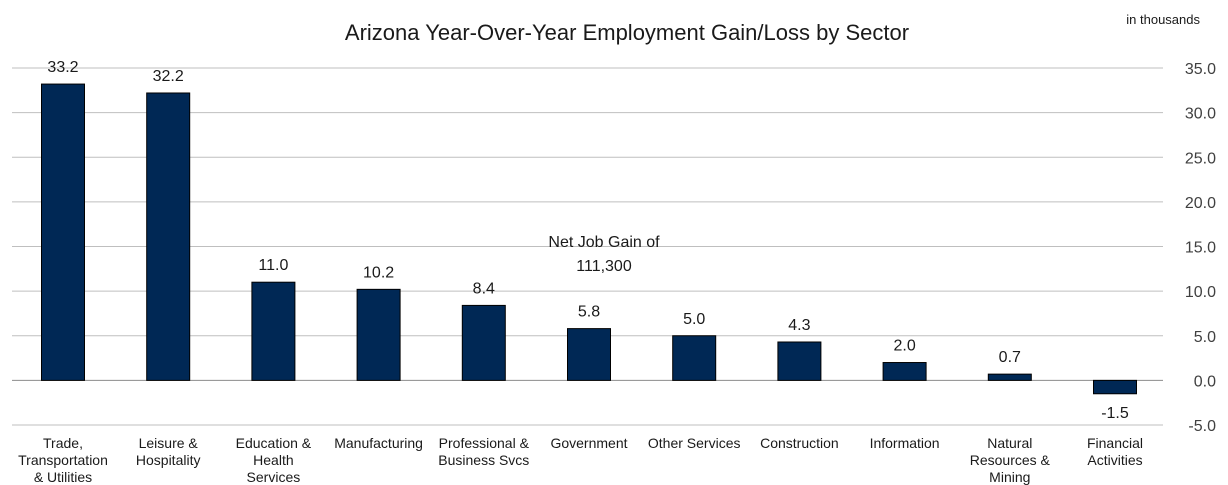  Describe the element at coordinates (694, 443) in the screenshot. I see `category-label: Other Services` at that location.